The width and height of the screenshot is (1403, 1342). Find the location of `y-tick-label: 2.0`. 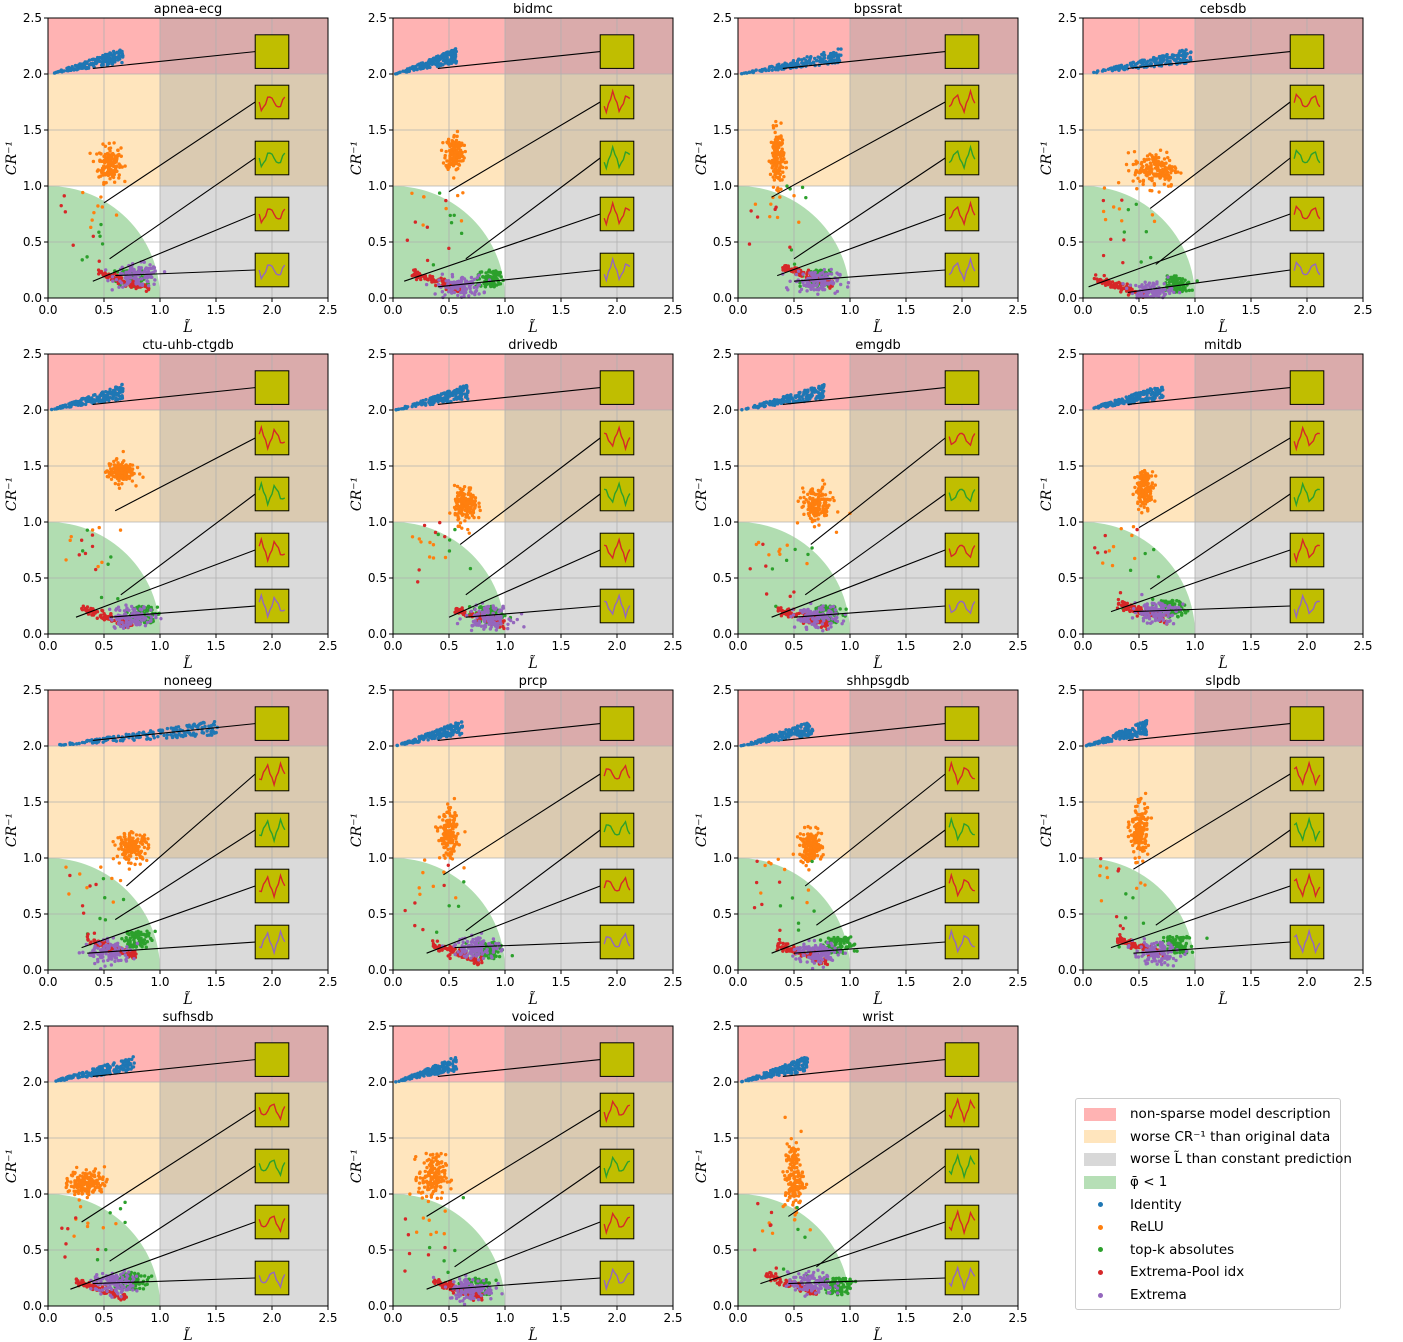

y-tick-label: 2.0 is located at coordinates (722, 74).